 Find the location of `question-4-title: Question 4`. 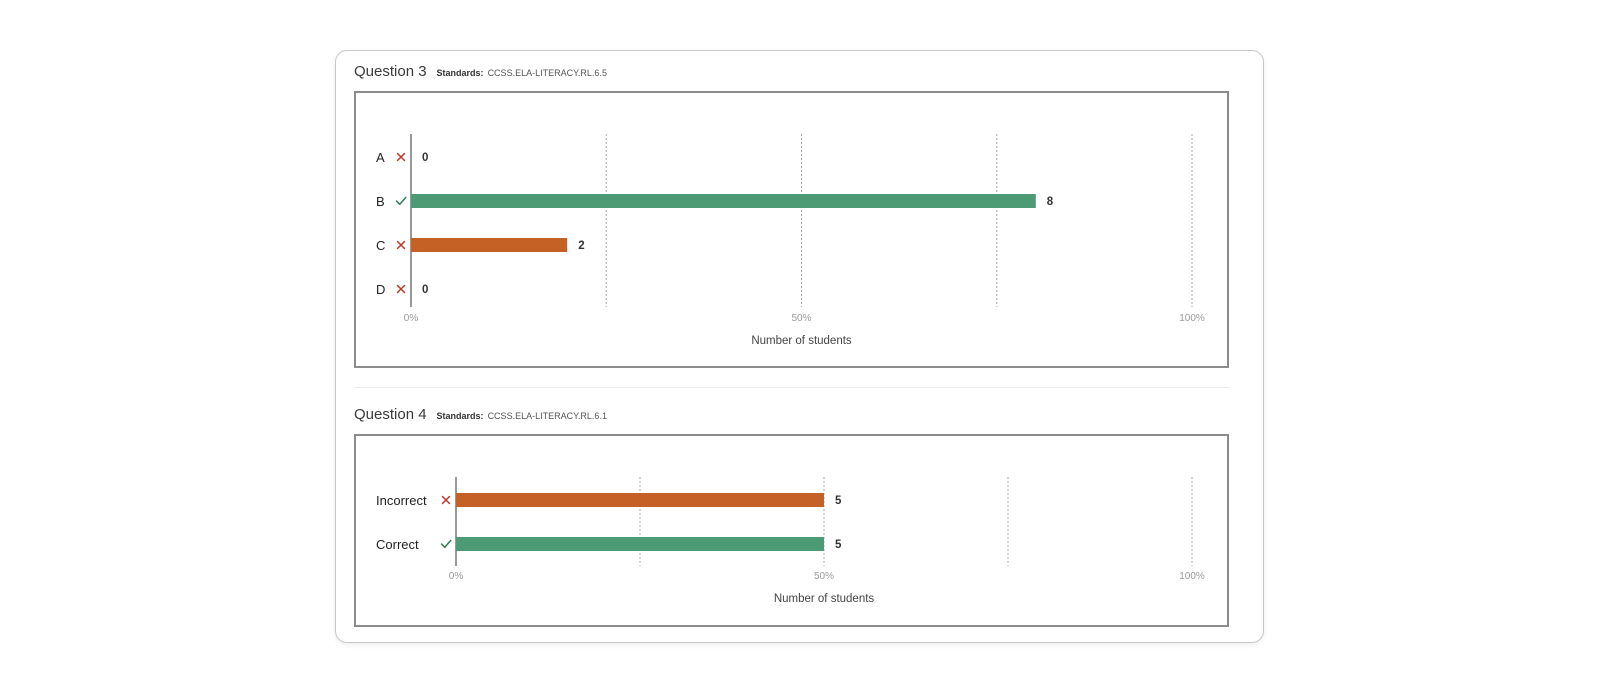

question-4-title: Question 4 is located at coordinates (390, 414).